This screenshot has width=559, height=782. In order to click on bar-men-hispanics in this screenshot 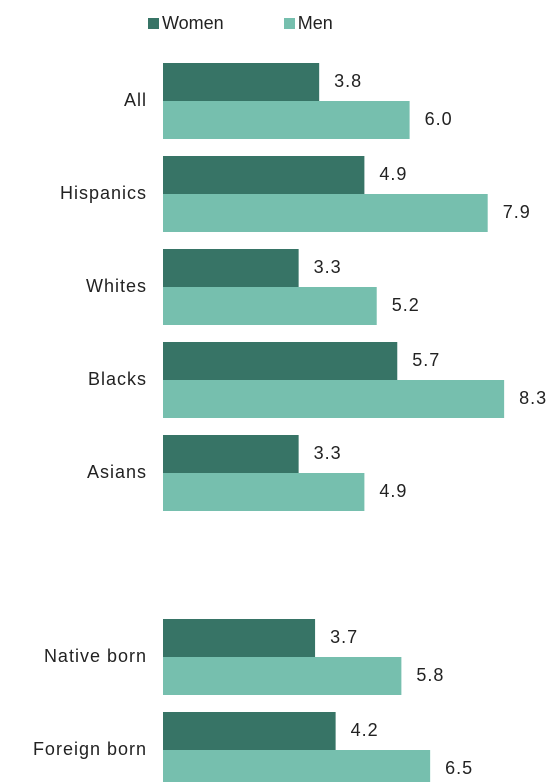, I will do `click(325, 213)`.